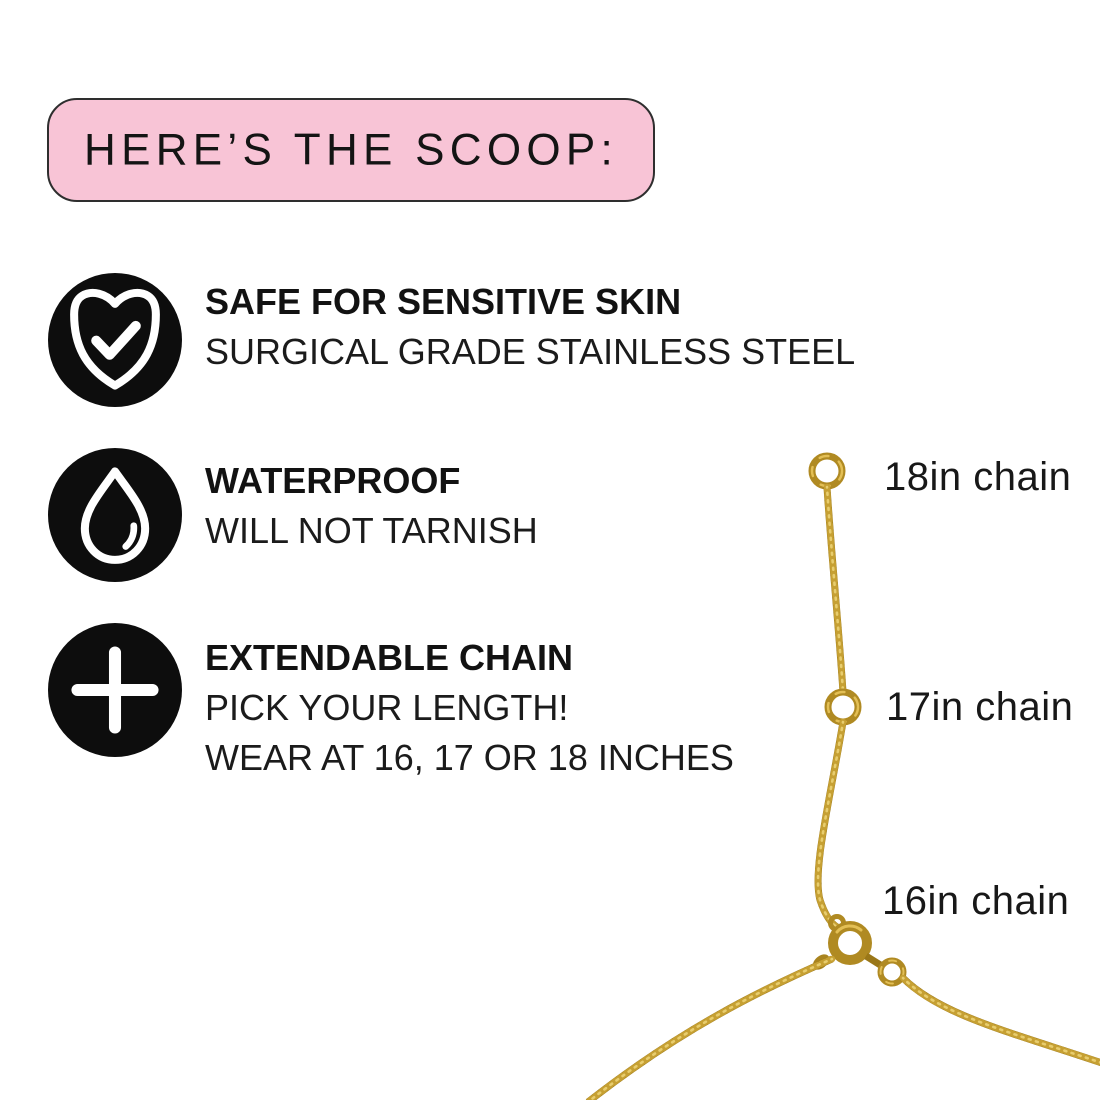  What do you see at coordinates (827, 471) in the screenshot?
I see `chain-ring-18in` at bounding box center [827, 471].